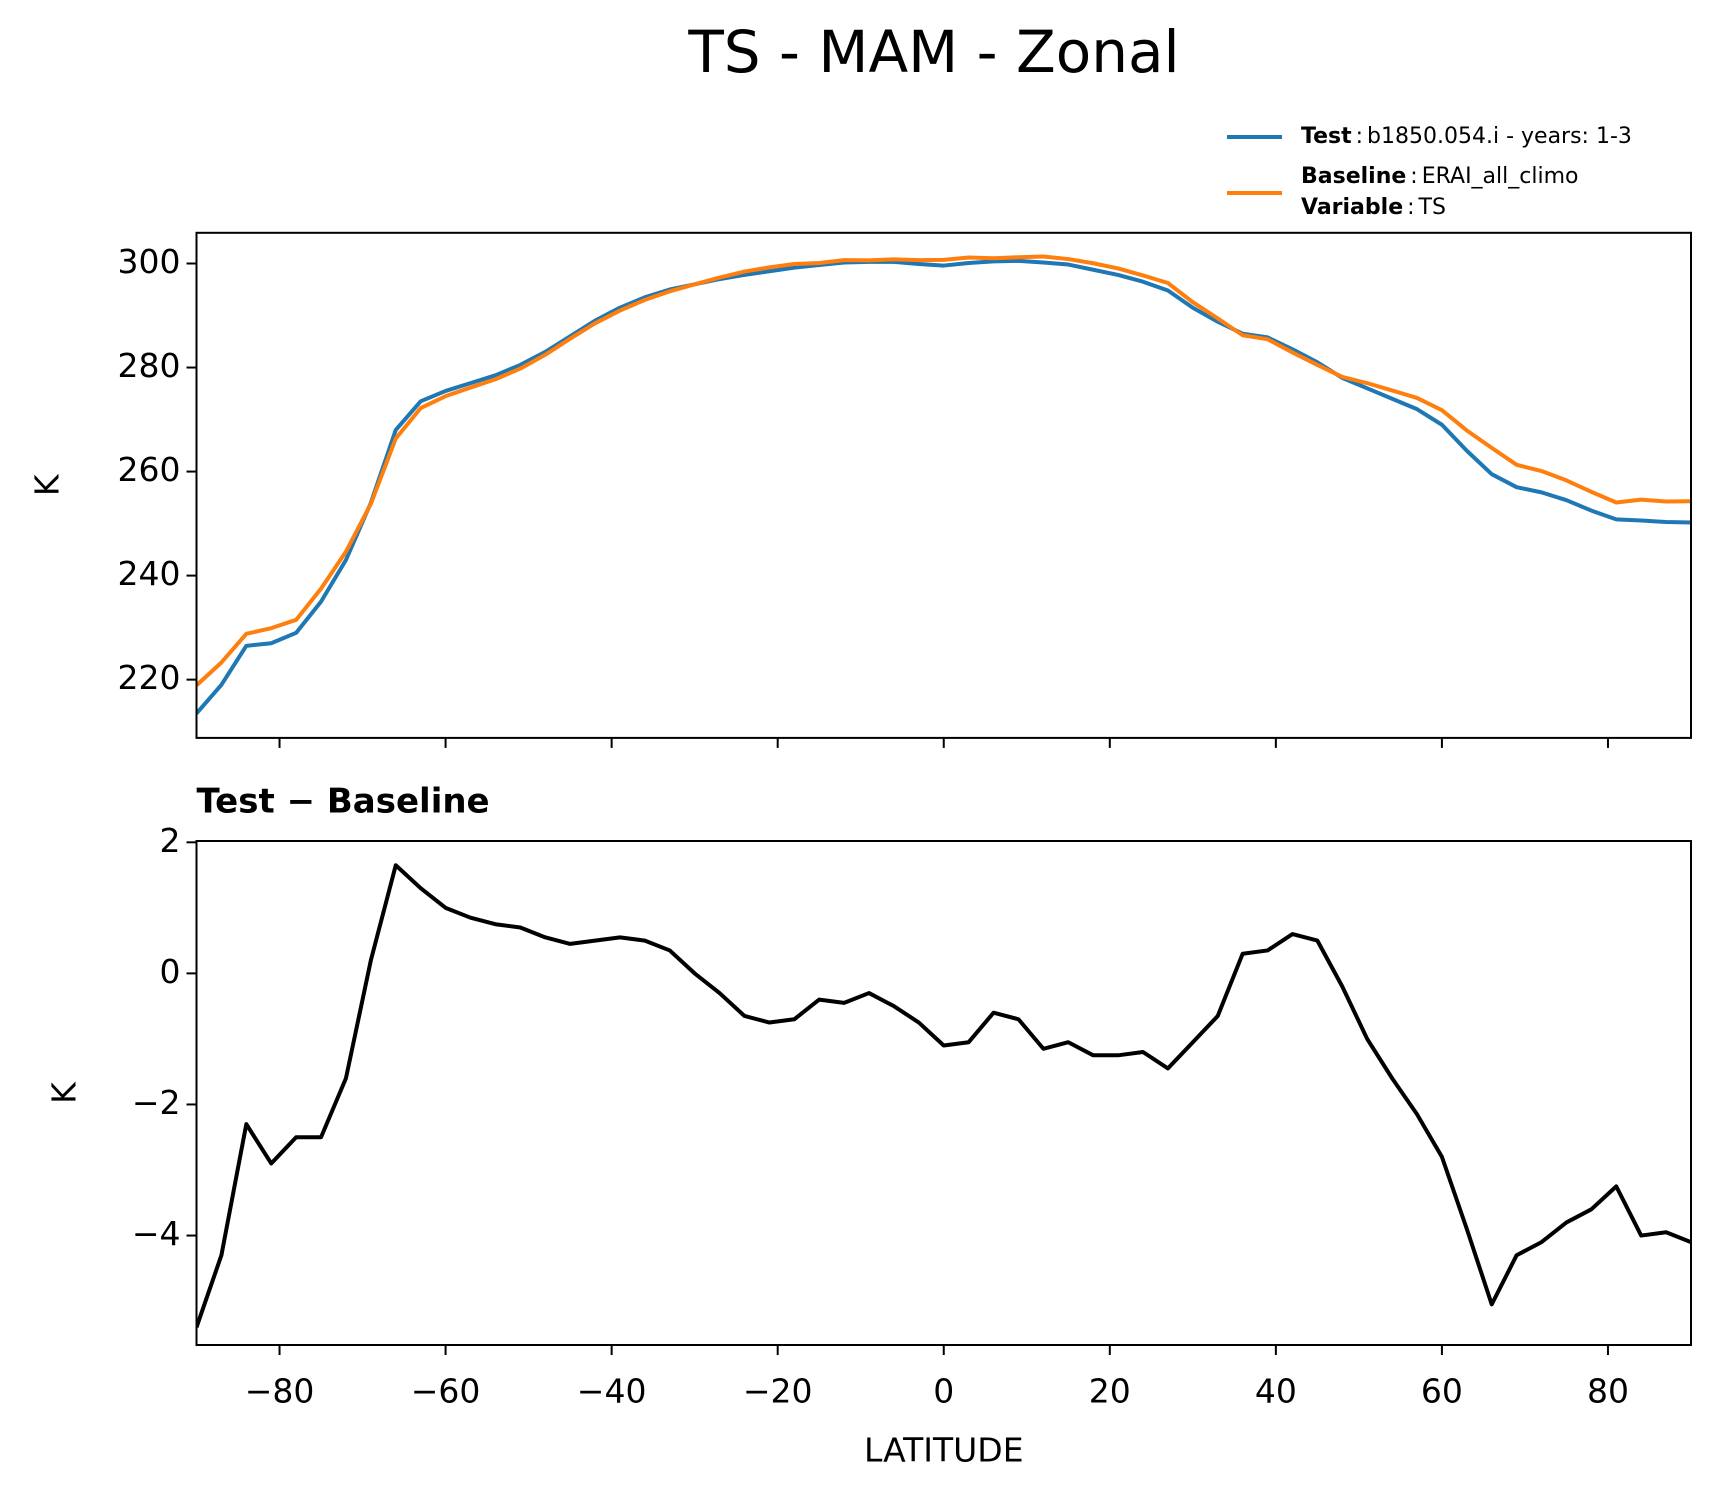 Image resolution: width=1713 pixels, height=1496 pixels. Describe the element at coordinates (149, 469) in the screenshot. I see `y-tick-label: 260` at that location.